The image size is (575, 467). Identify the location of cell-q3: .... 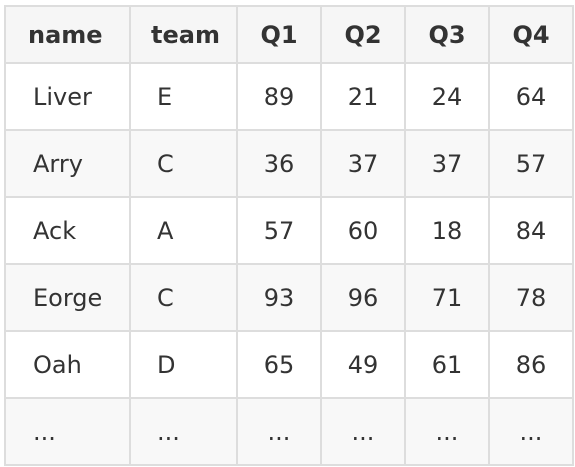
(447, 431).